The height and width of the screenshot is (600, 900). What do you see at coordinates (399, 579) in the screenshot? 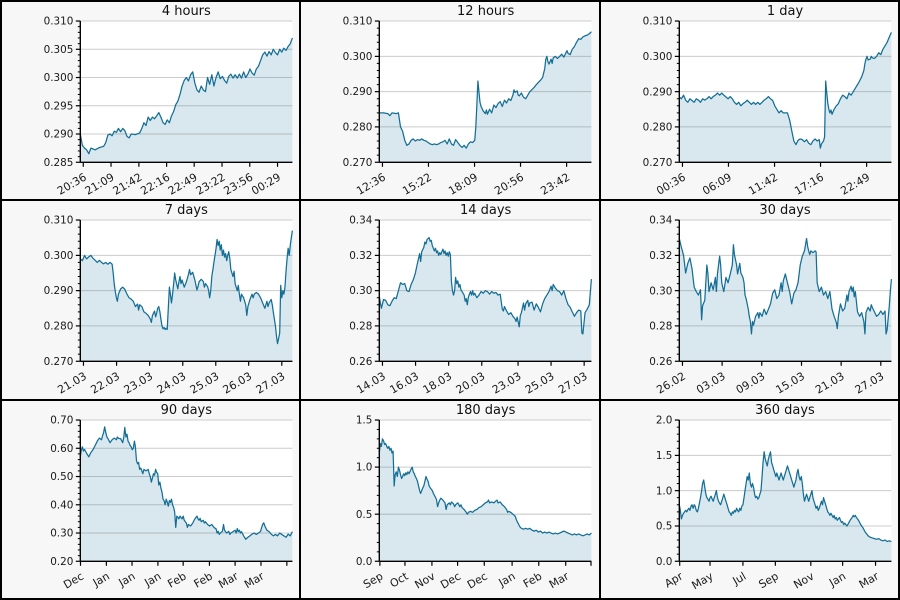
I see `svg-text: Oct` at bounding box center [399, 579].